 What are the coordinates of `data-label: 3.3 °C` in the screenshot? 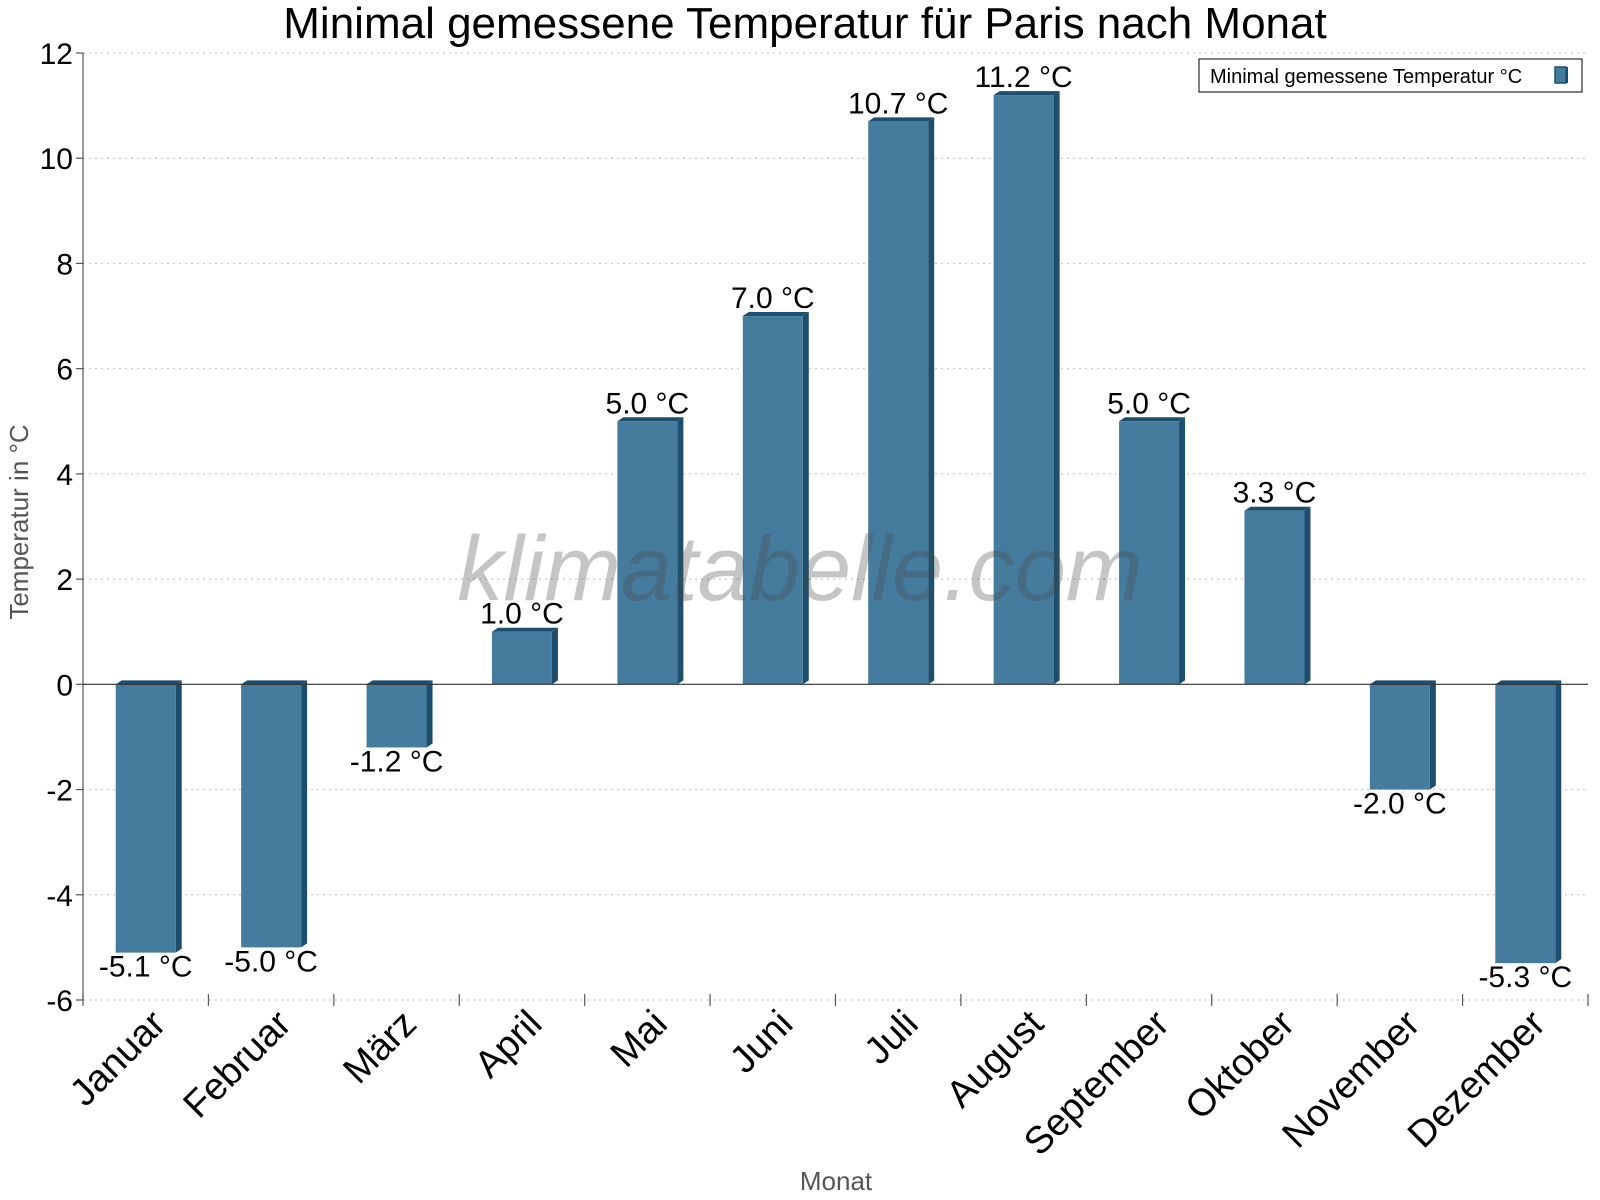 It's located at (1275, 493).